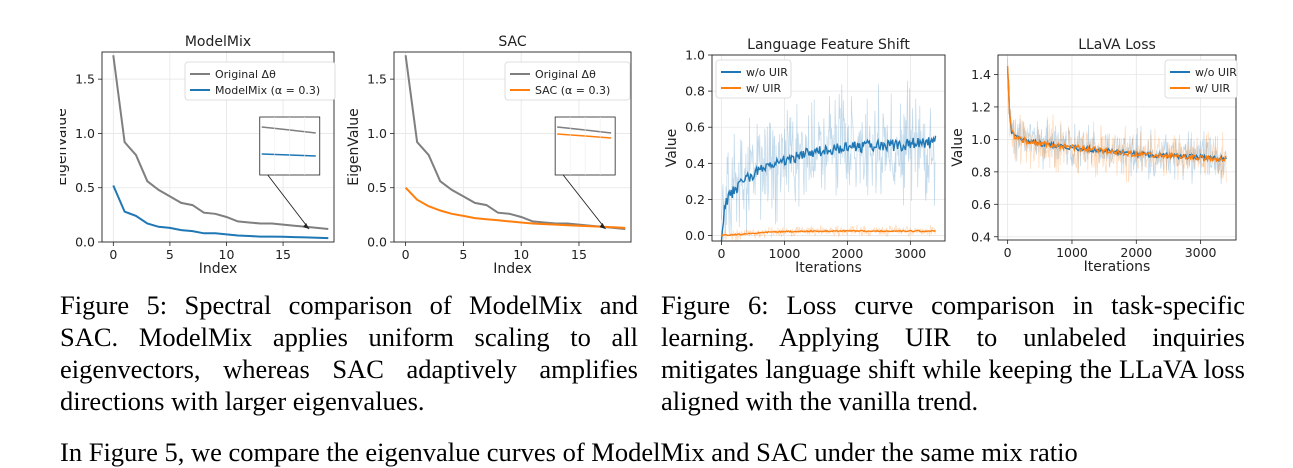 This screenshot has width=1293, height=468. What do you see at coordinates (1117, 45) in the screenshot?
I see `chart-title: LLaVA Loss` at bounding box center [1117, 45].